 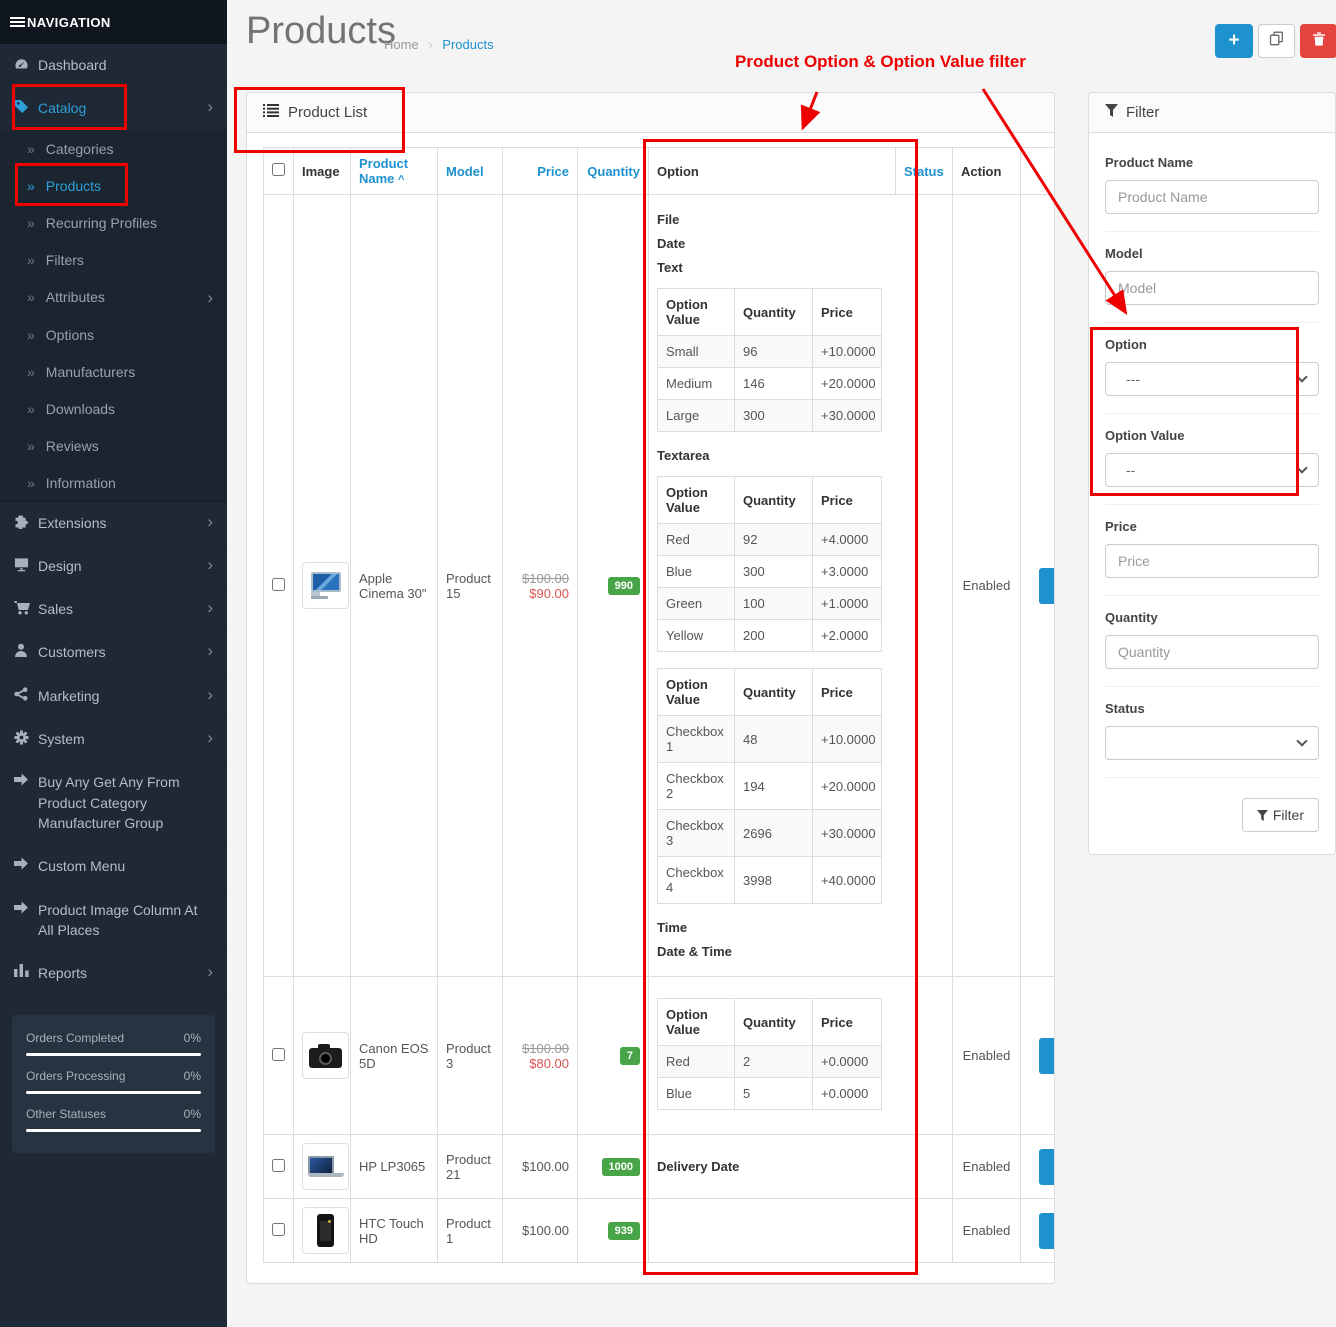 I want to click on option-value-name: Checkbox 2, so click(x=696, y=786).